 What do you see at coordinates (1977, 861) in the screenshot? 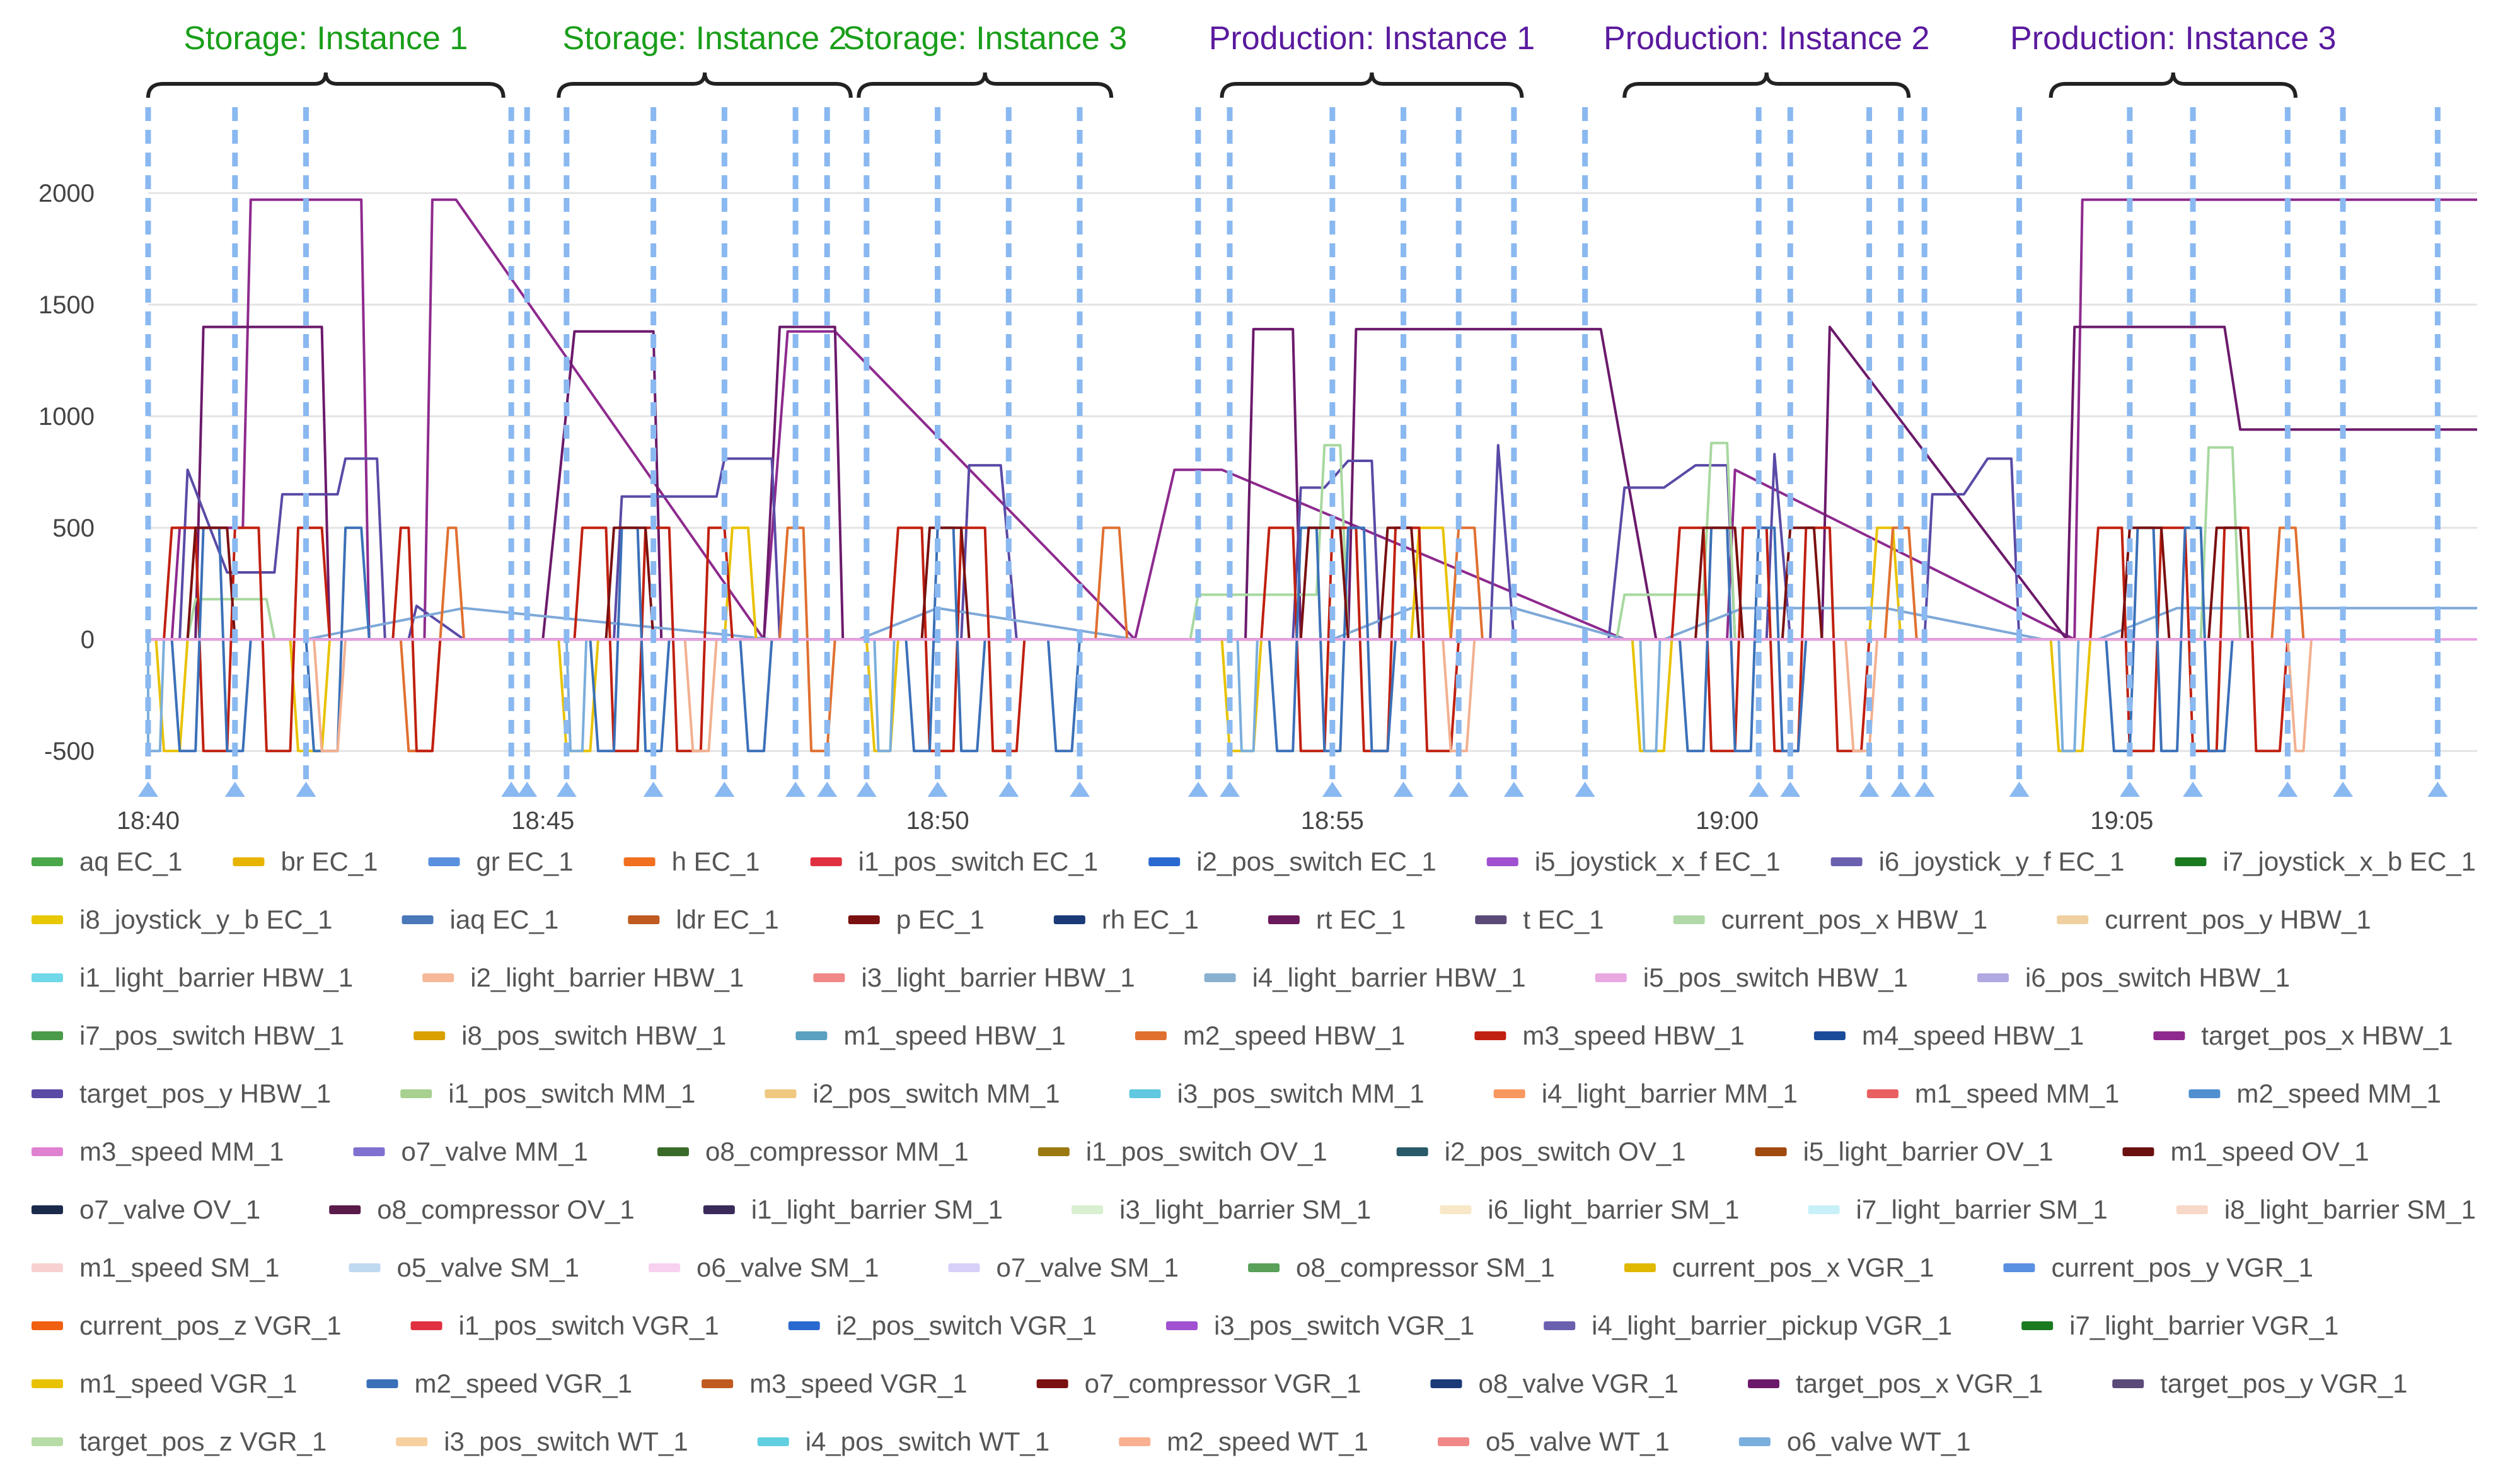
I see `legend-item: i6_joystick_y_f EC_1` at bounding box center [1977, 861].